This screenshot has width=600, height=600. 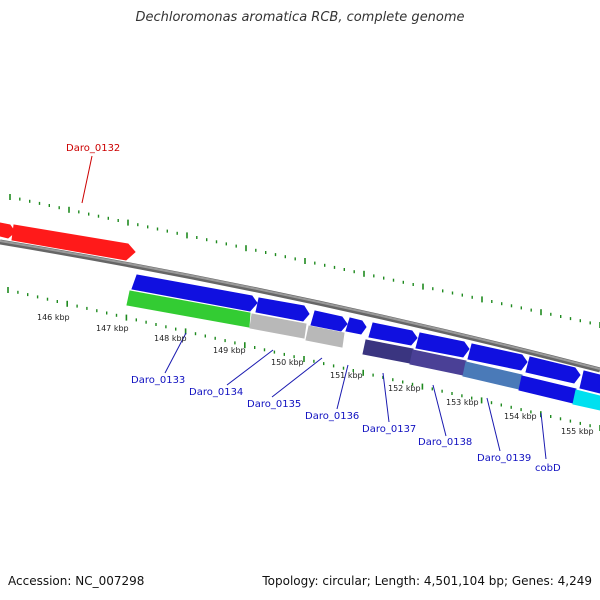 I want to click on kbp-label: 151 kbp, so click(x=346, y=375).